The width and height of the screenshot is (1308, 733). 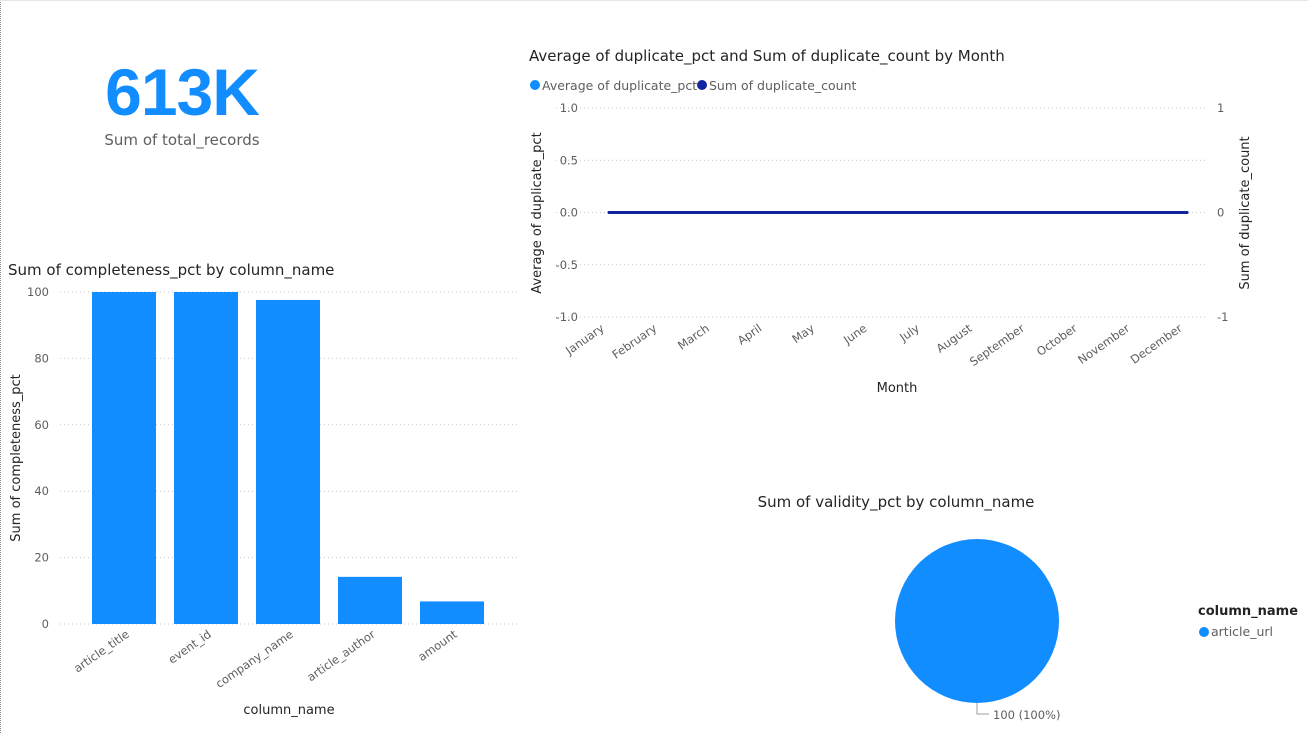 I want to click on bar-chart-title: Sum of completeness_pct by column_name, so click(x=171, y=270).